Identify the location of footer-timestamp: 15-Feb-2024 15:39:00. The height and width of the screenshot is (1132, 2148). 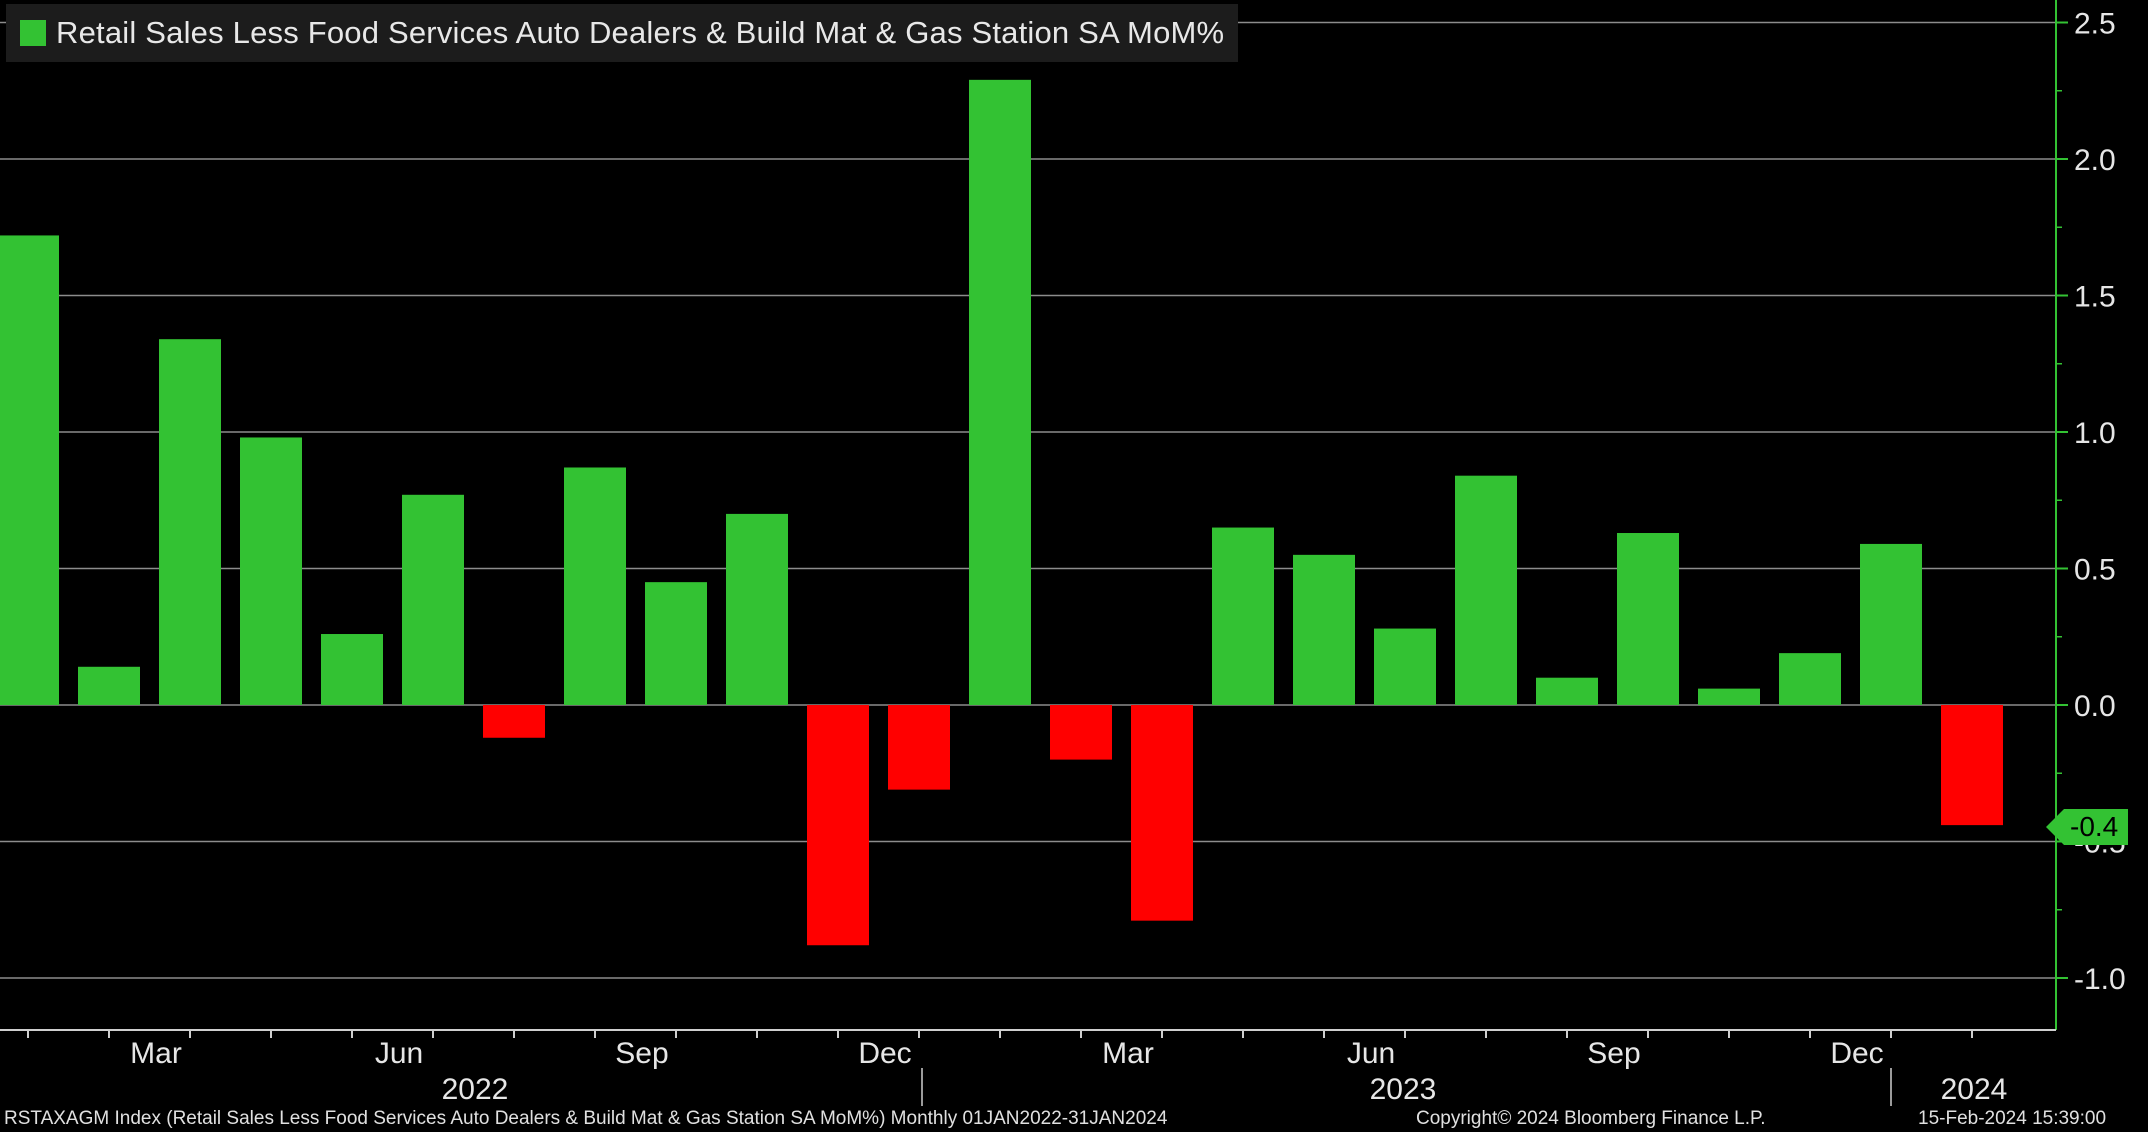
(2012, 1118).